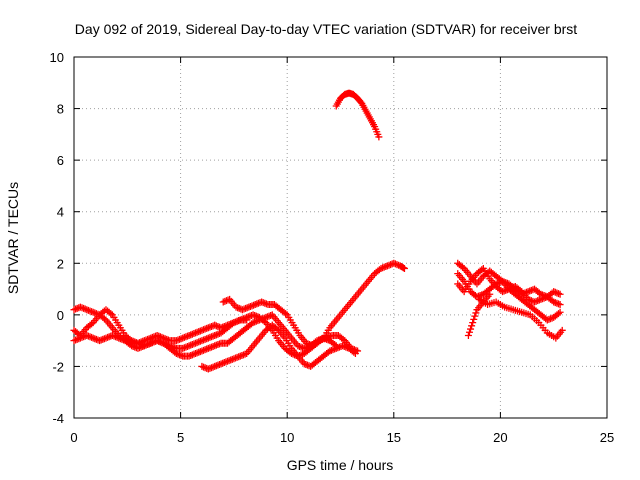  Describe the element at coordinates (357, 115) in the screenshot. I see `series-sat-f` at that location.